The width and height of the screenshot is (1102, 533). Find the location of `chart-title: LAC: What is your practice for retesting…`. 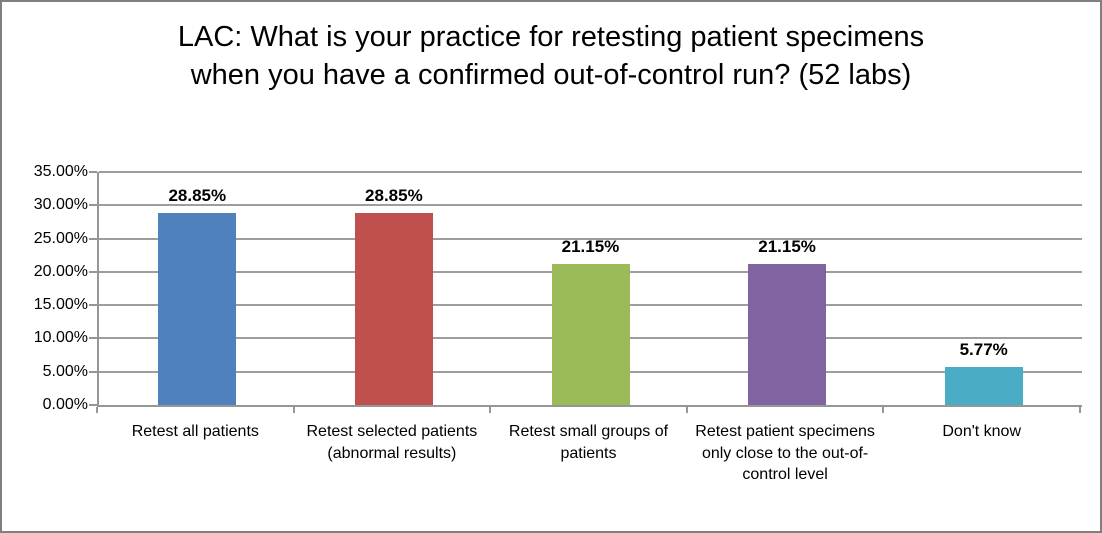

chart-title: LAC: What is your practice for retesting… is located at coordinates (551, 56).